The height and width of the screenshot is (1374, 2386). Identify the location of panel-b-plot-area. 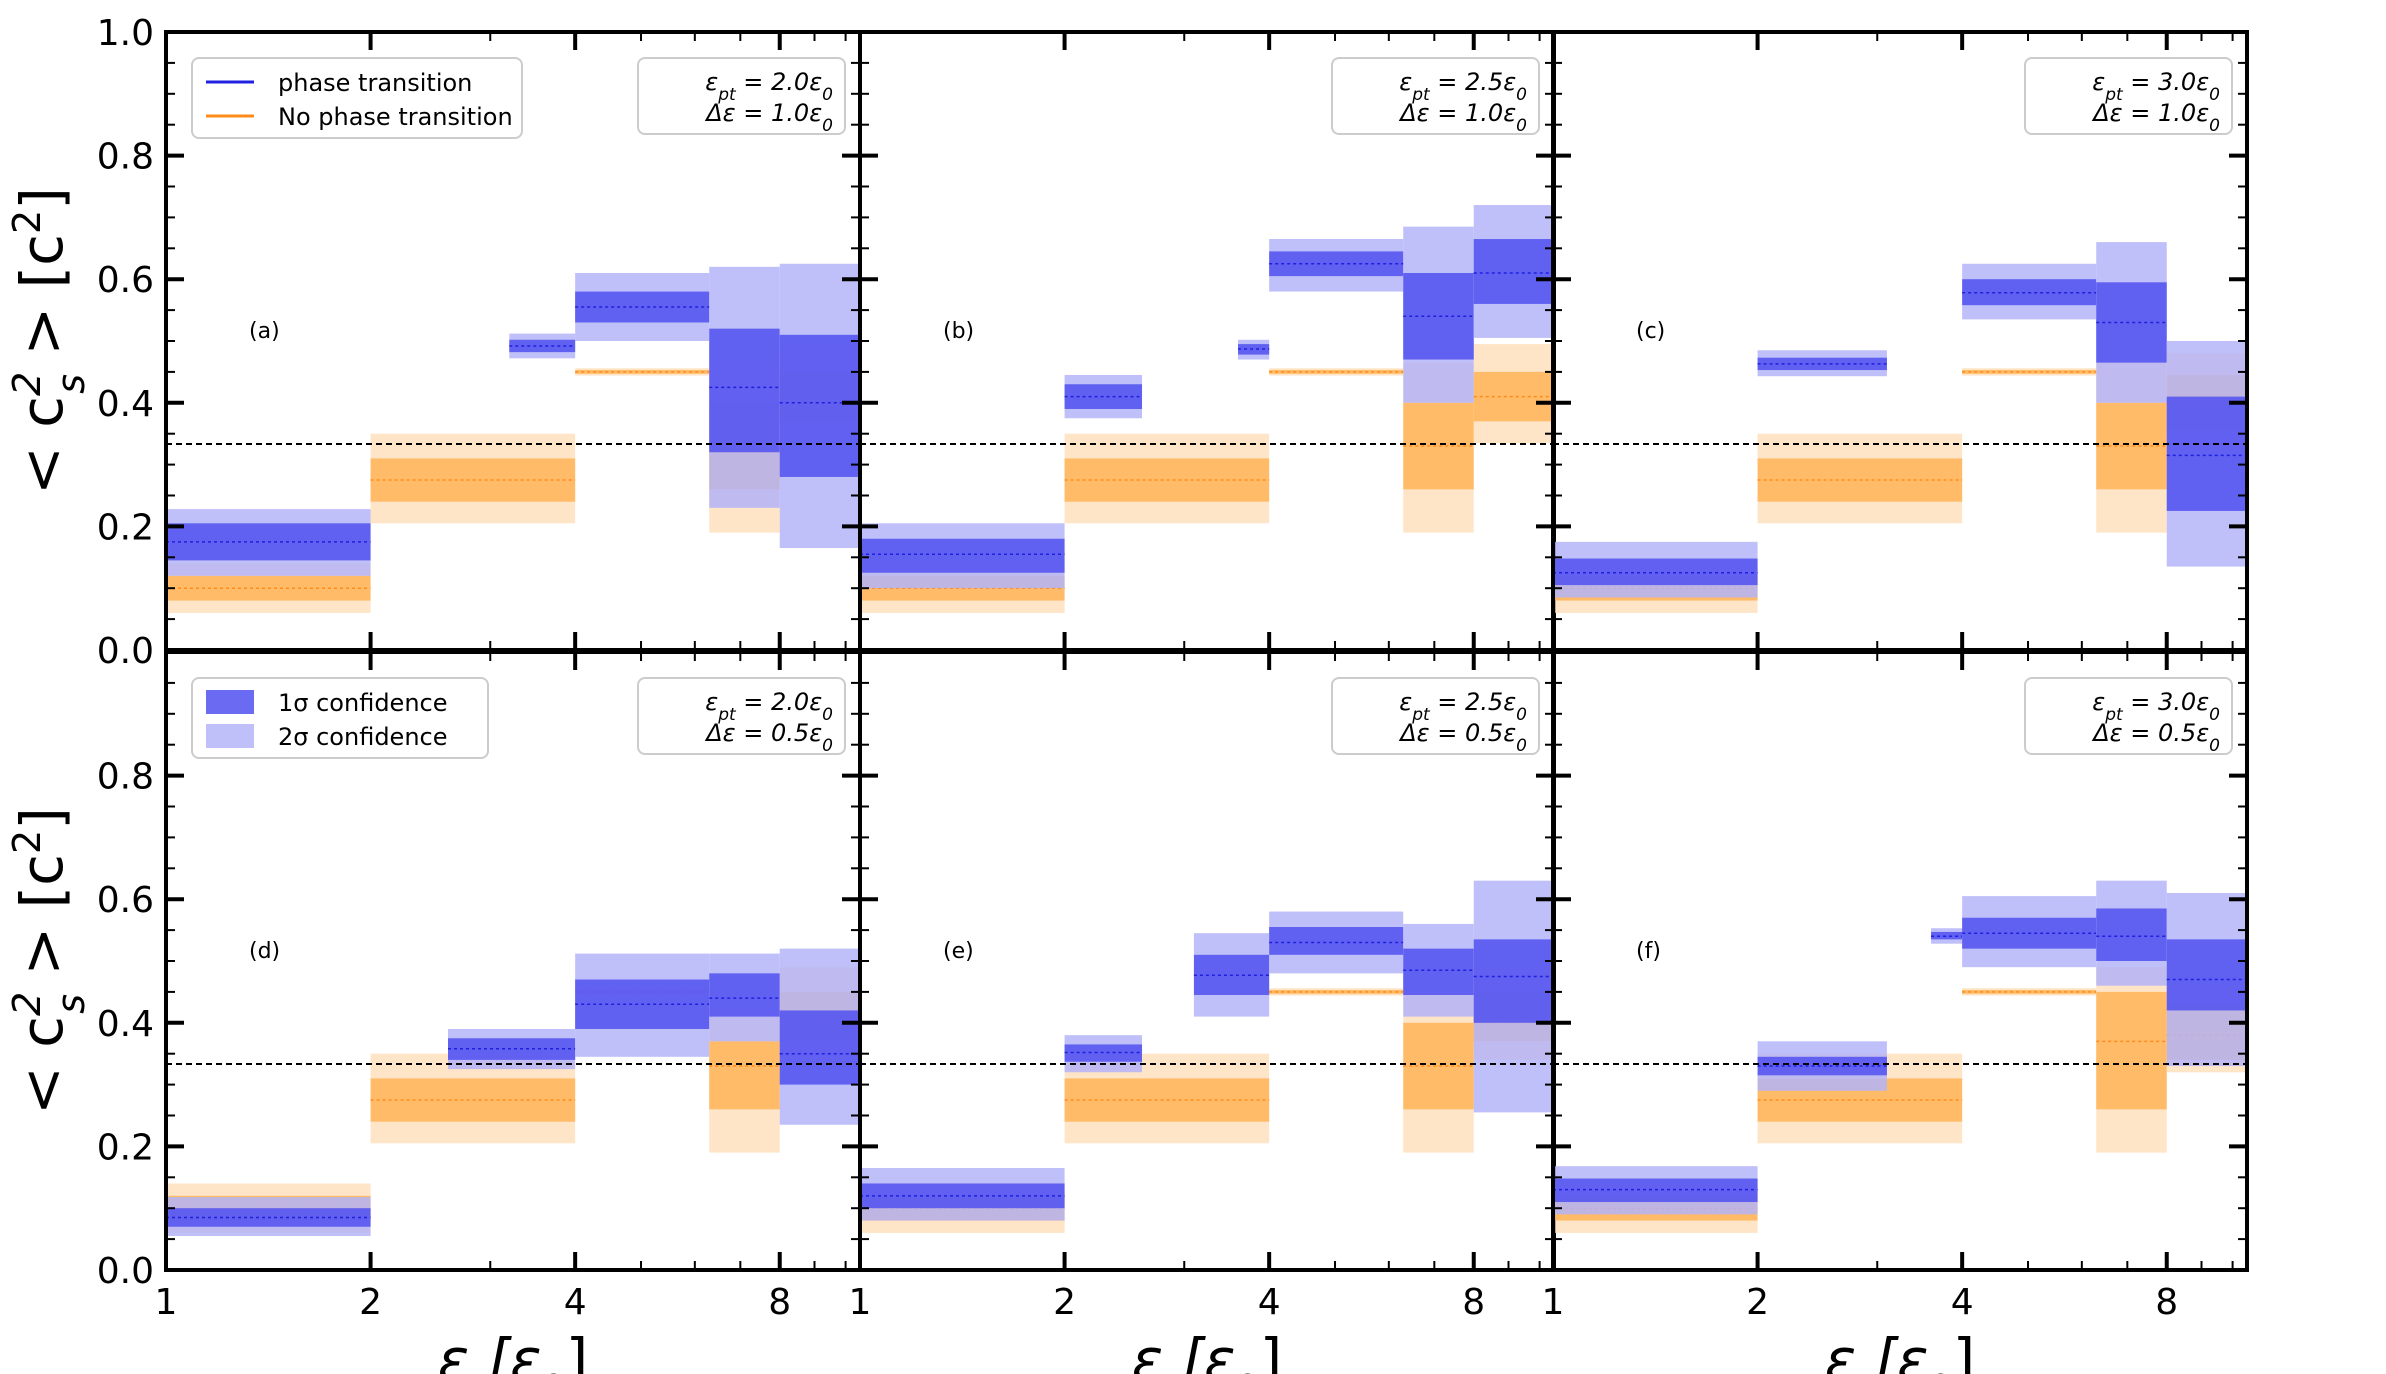
(1207, 409).